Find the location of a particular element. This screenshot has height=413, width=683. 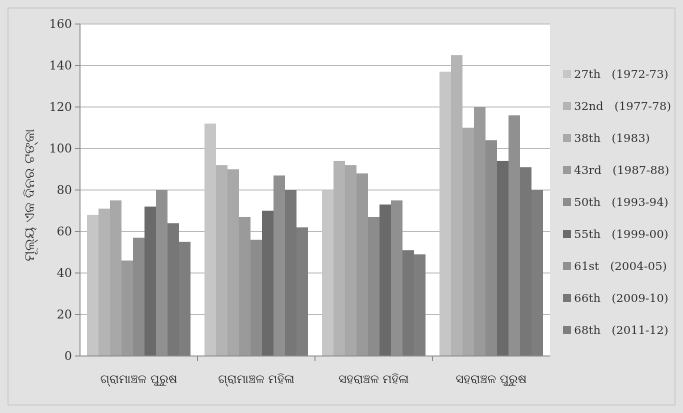

y-tick-label: 140 is located at coordinates (60, 66).